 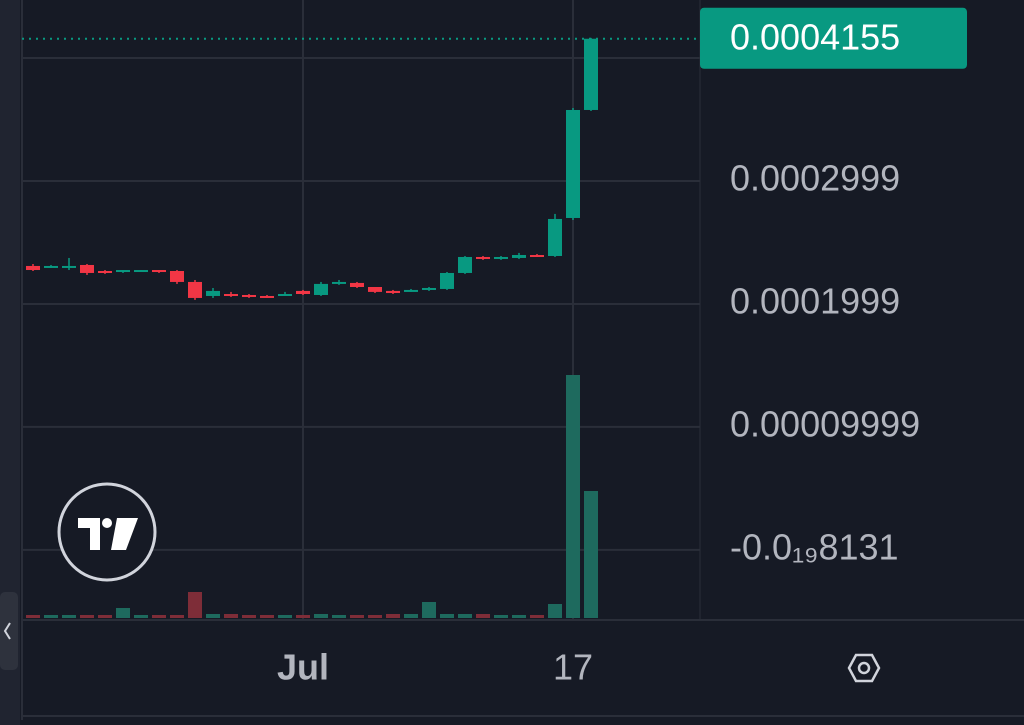 I want to click on logo-dot, so click(x=107, y=523).